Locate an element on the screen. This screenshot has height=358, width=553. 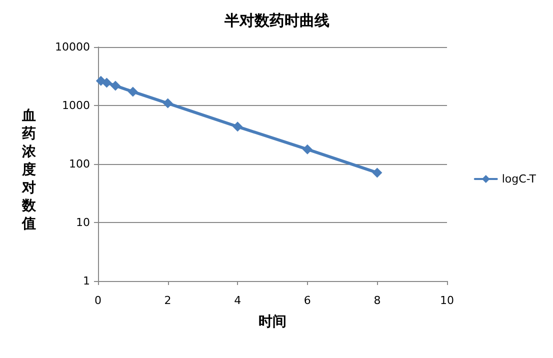
x-tick-label: 8 is located at coordinates (377, 300).